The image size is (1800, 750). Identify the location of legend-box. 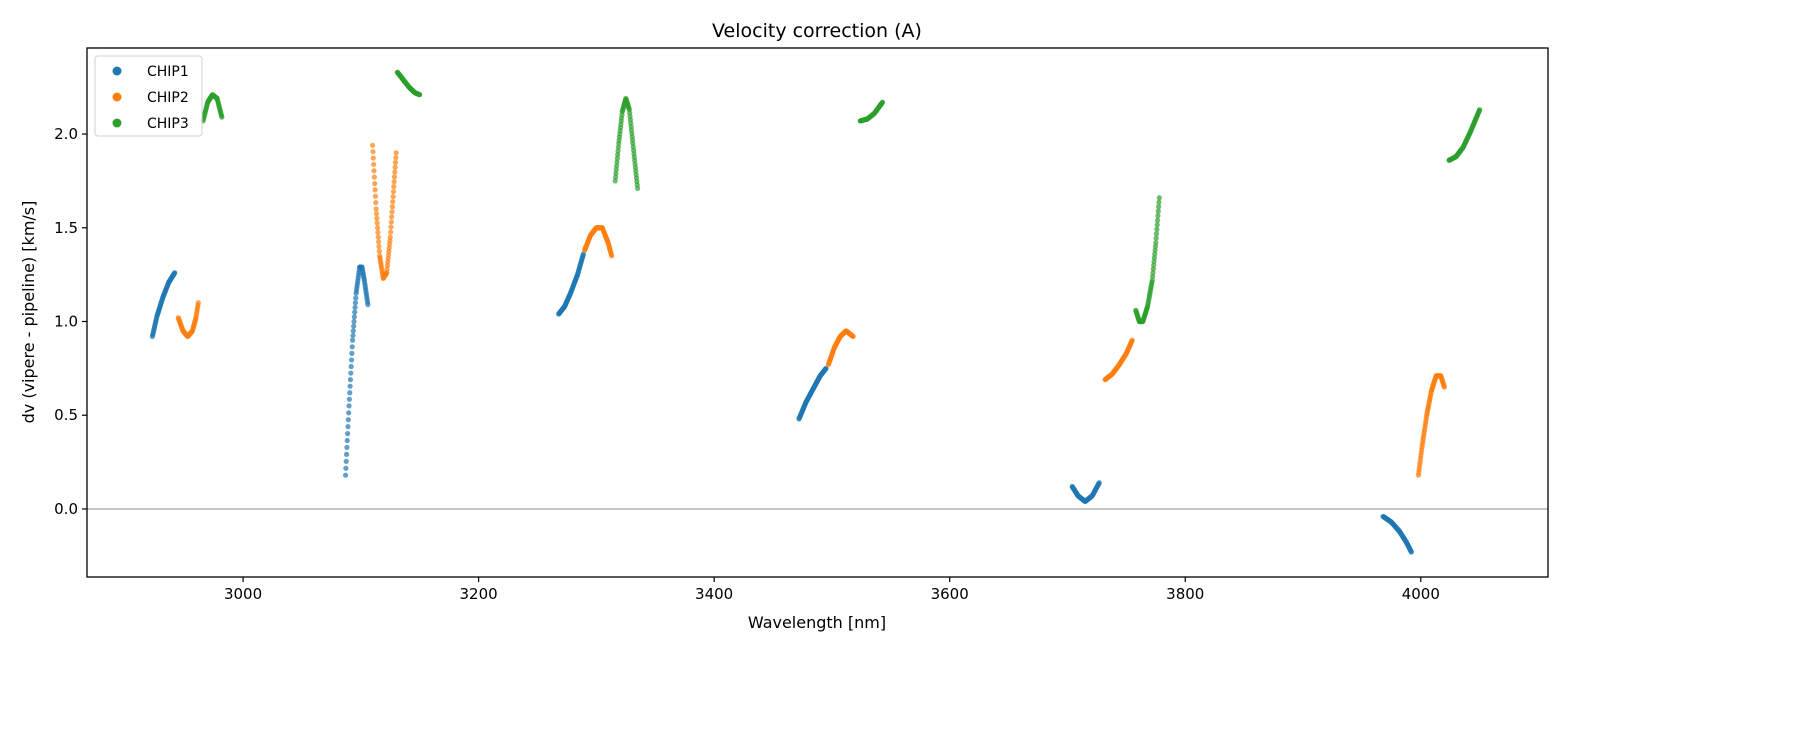
(148, 96).